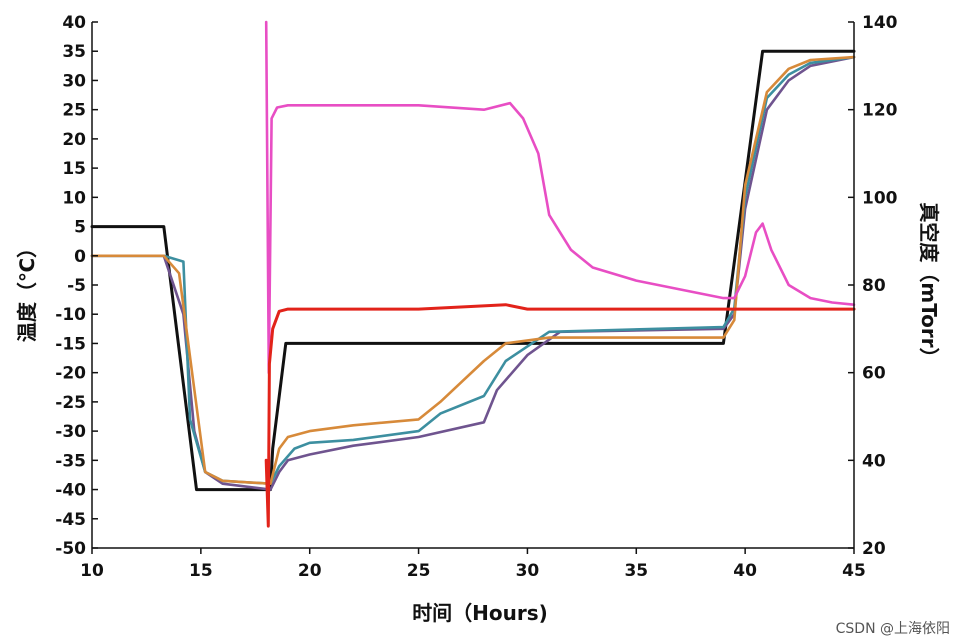 The height and width of the screenshot is (644, 964). Describe the element at coordinates (880, 198) in the screenshot. I see `right-tick-label: 100` at that location.